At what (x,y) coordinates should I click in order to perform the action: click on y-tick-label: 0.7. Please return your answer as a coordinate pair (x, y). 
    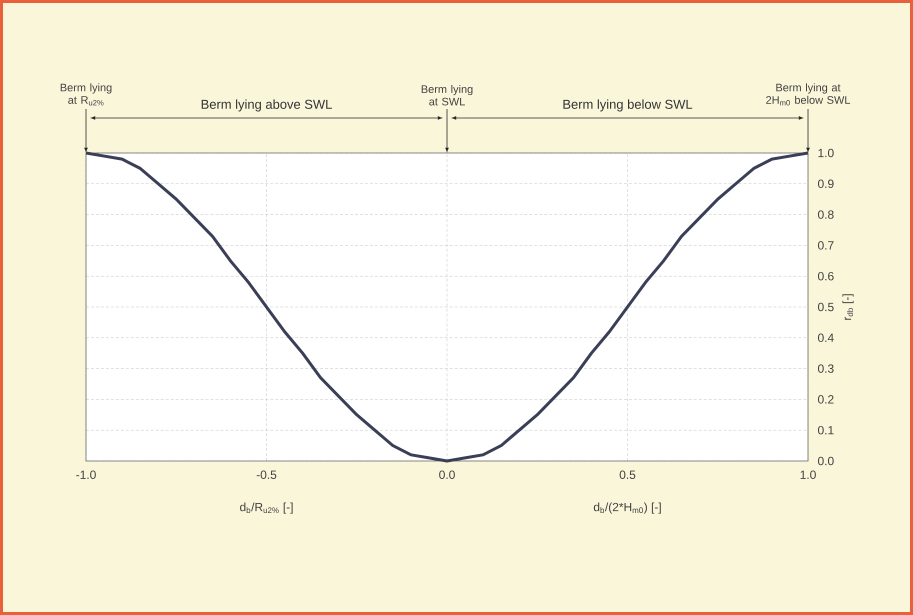
    Looking at the image, I should click on (826, 245).